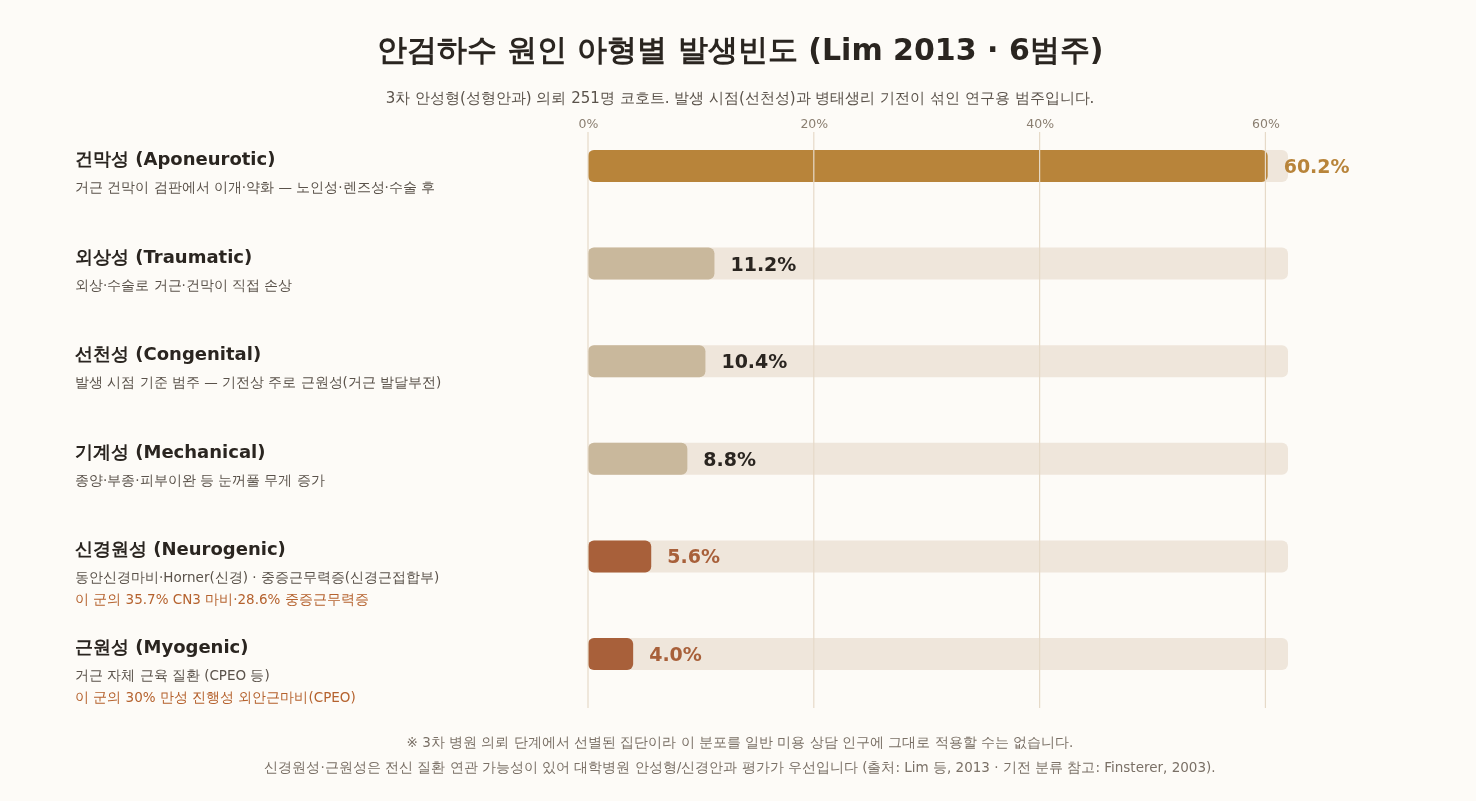 The height and width of the screenshot is (801, 1476). I want to click on text: ※ 3차 병원 의뢰 단계에서 선별된 집단이라 이 분포를 일반 미용 상담 인구에 그대로 적용할 수는 없습니다., so click(740, 742).